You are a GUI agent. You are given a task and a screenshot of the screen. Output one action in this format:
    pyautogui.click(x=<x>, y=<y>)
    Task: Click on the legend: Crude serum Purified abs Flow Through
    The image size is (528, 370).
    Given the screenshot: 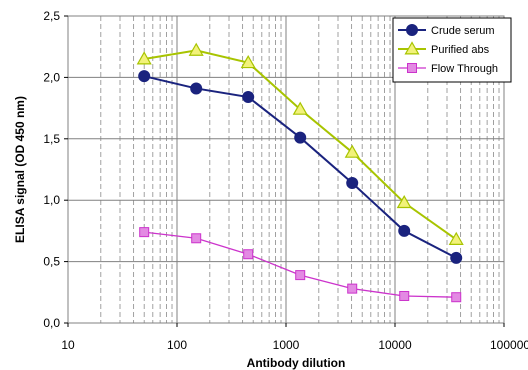 What is the action you would take?
    pyautogui.click(x=452, y=50)
    